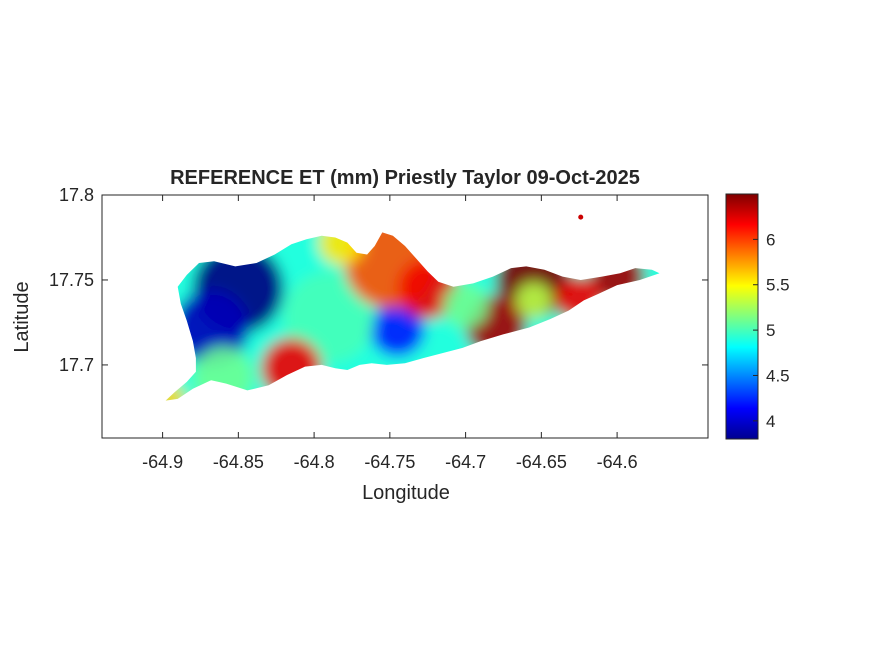 This screenshot has height=656, width=875. What do you see at coordinates (71, 280) in the screenshot?
I see `y-tick-label: 17.75` at bounding box center [71, 280].